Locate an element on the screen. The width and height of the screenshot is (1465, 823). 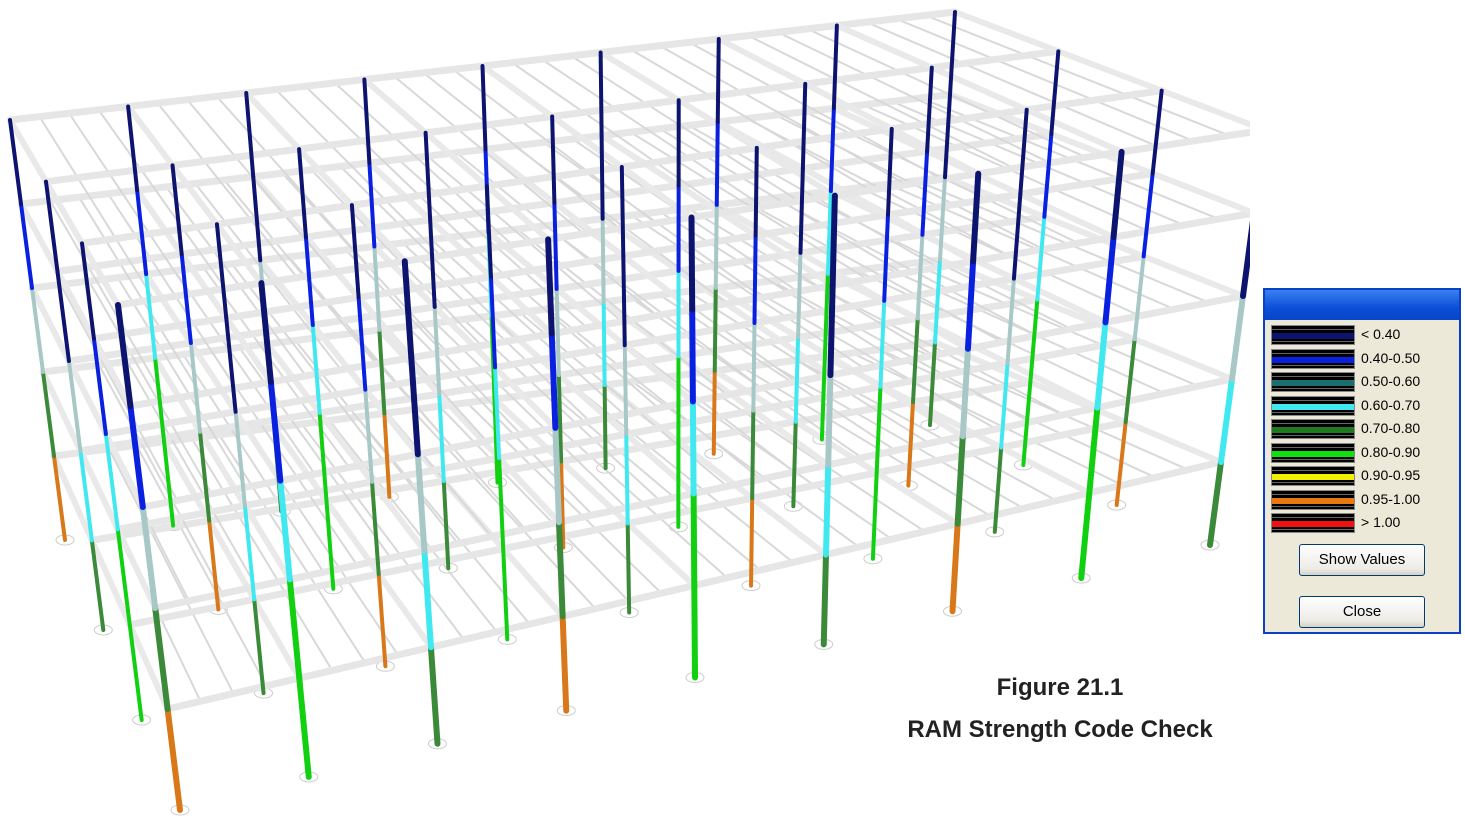
legend-label: 0.95-1.00 is located at coordinates (1391, 498).